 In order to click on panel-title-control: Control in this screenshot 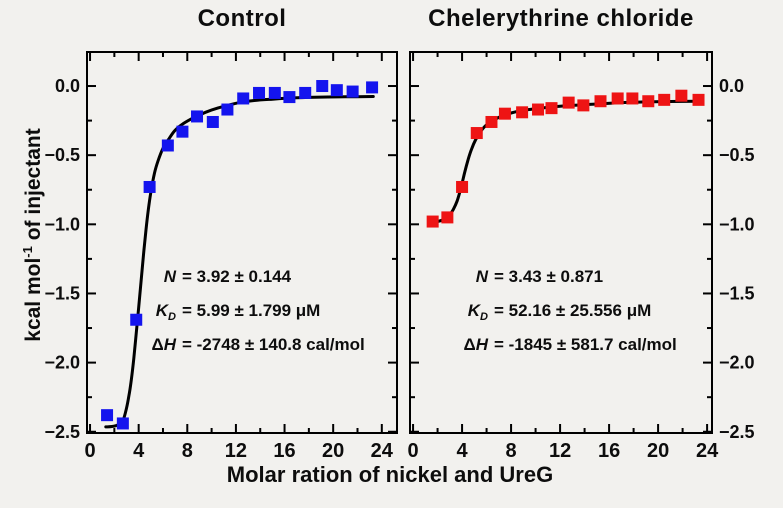, I will do `click(242, 18)`.